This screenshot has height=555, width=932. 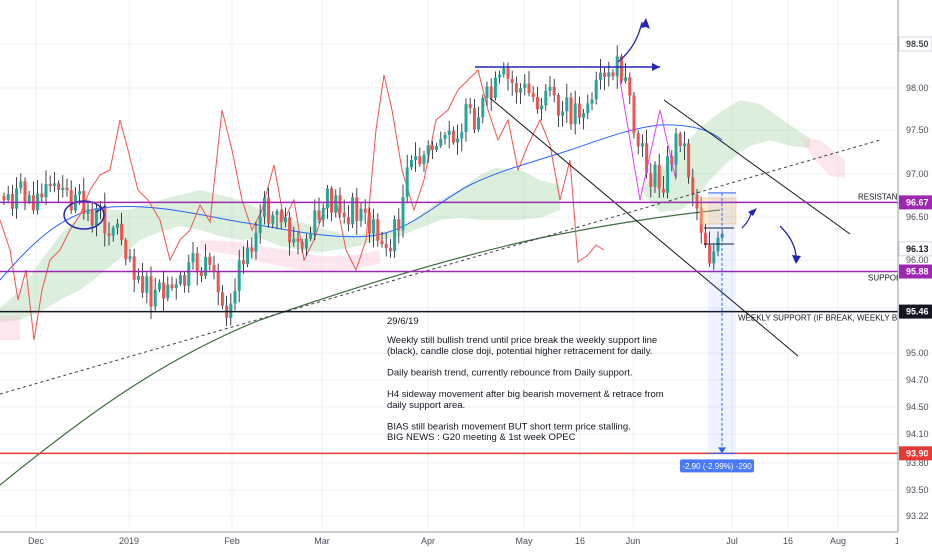 I want to click on y-tick-label: 98.00, so click(x=917, y=88).